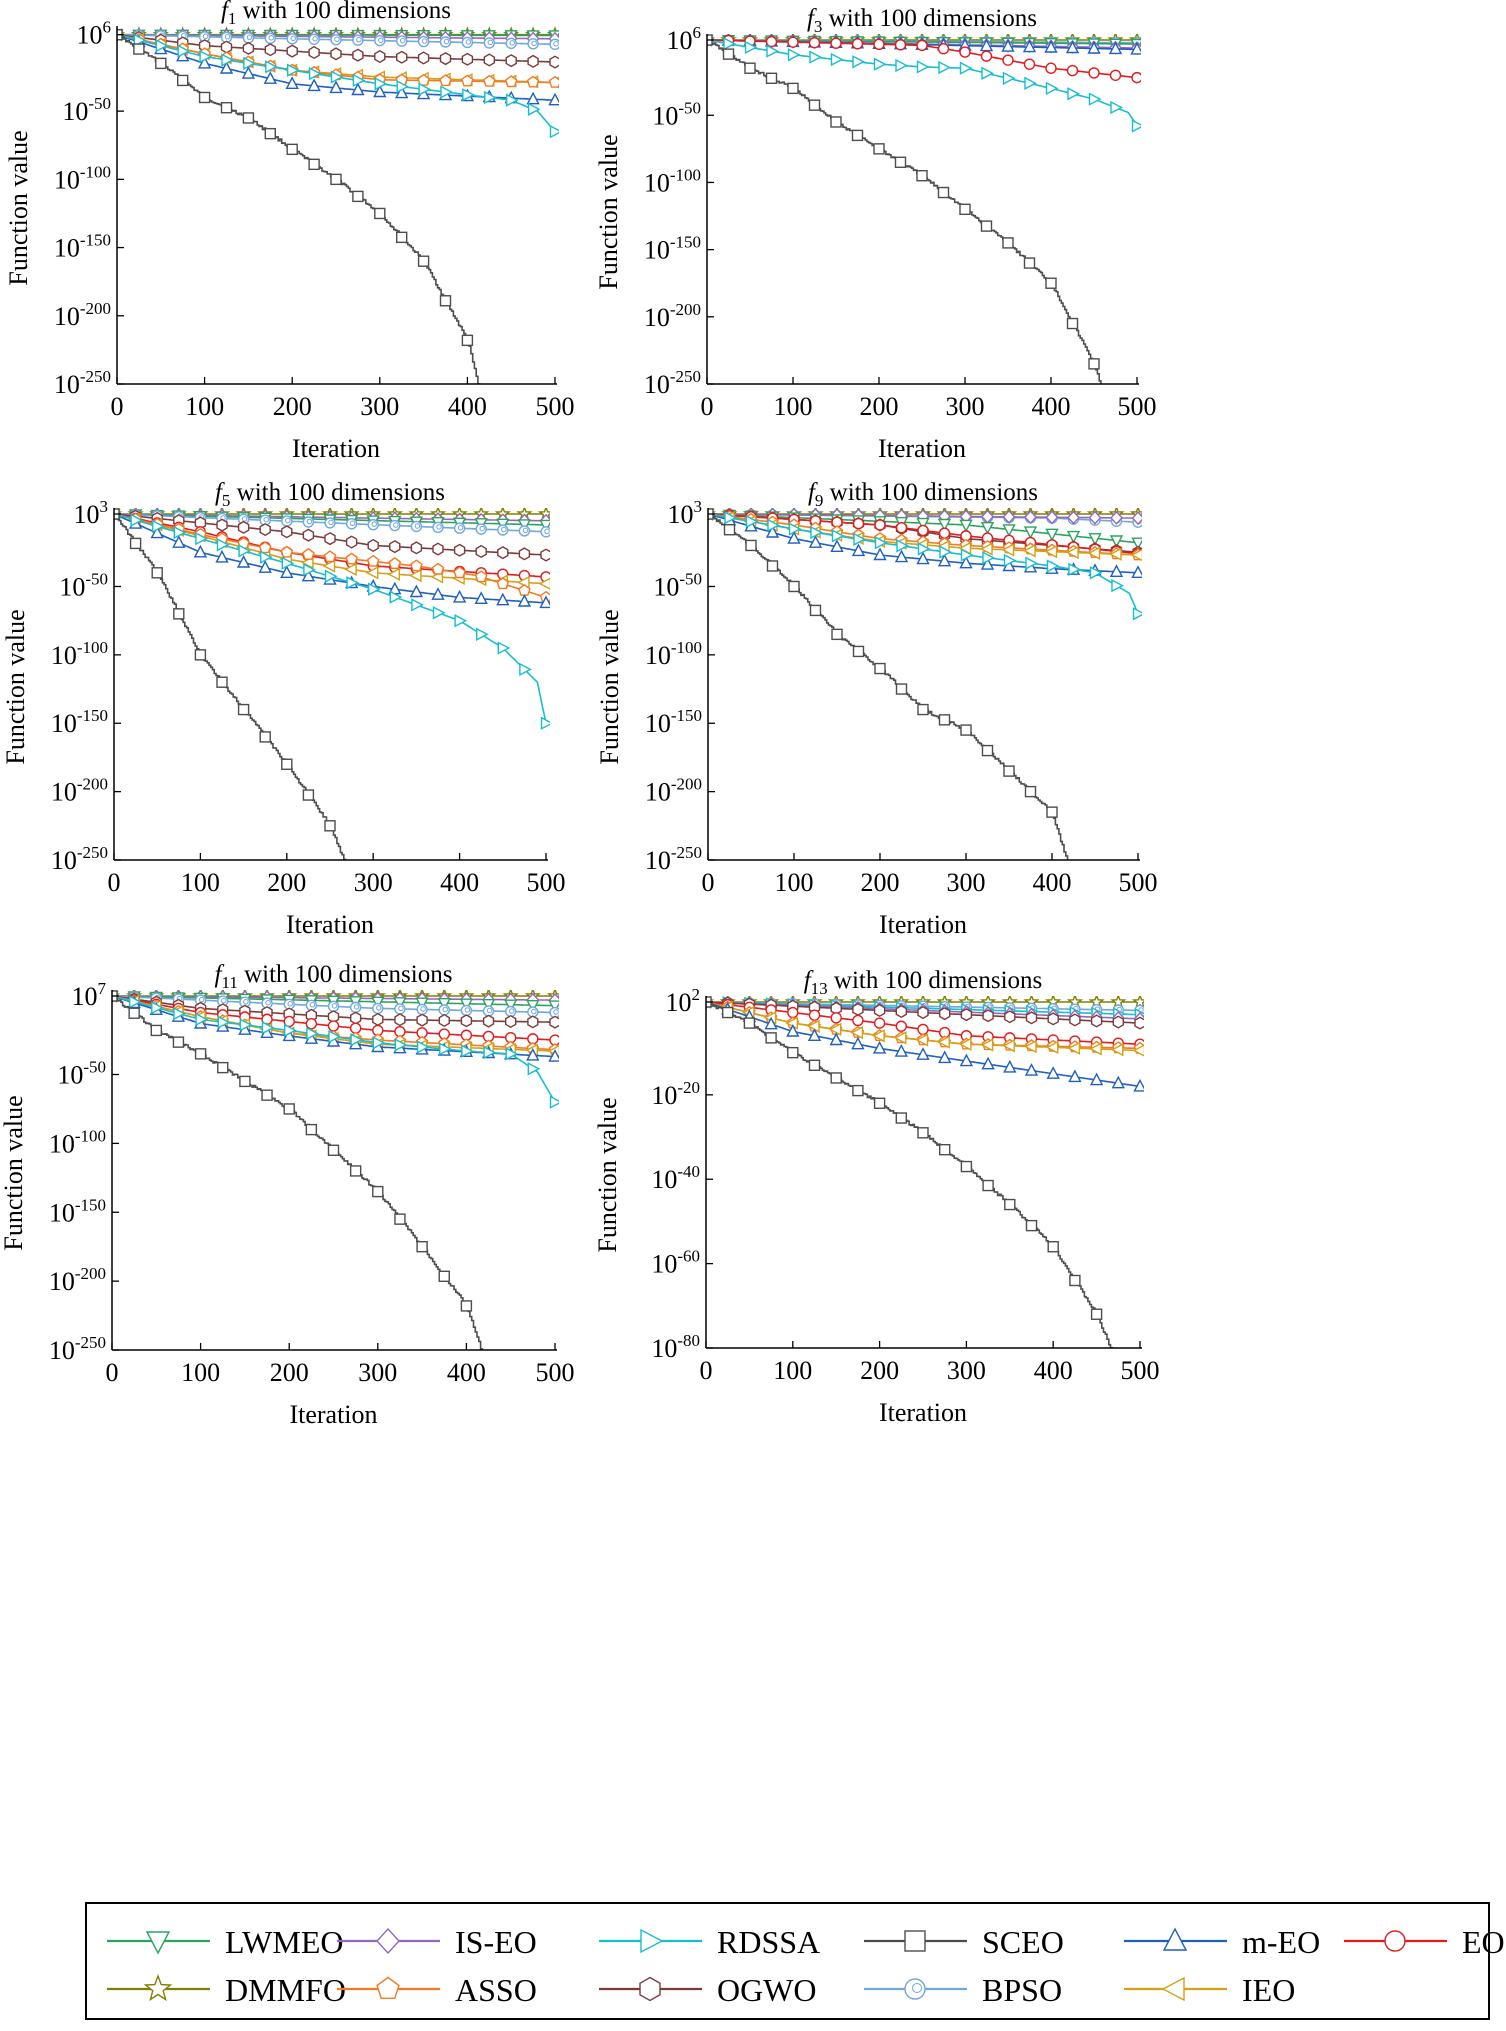  Describe the element at coordinates (608, 211) in the screenshot. I see `y-axis-label: Function value` at that location.